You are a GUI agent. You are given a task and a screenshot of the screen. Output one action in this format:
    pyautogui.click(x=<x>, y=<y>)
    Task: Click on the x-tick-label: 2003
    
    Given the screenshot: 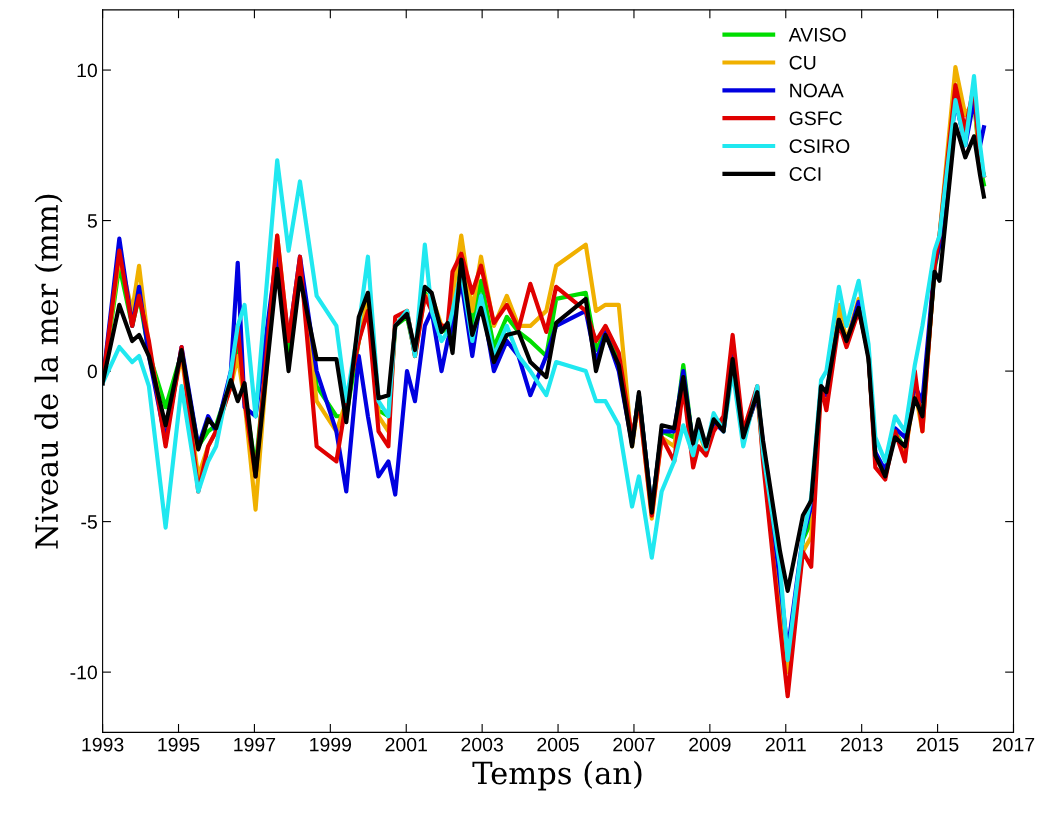 What is the action you would take?
    pyautogui.click(x=482, y=744)
    